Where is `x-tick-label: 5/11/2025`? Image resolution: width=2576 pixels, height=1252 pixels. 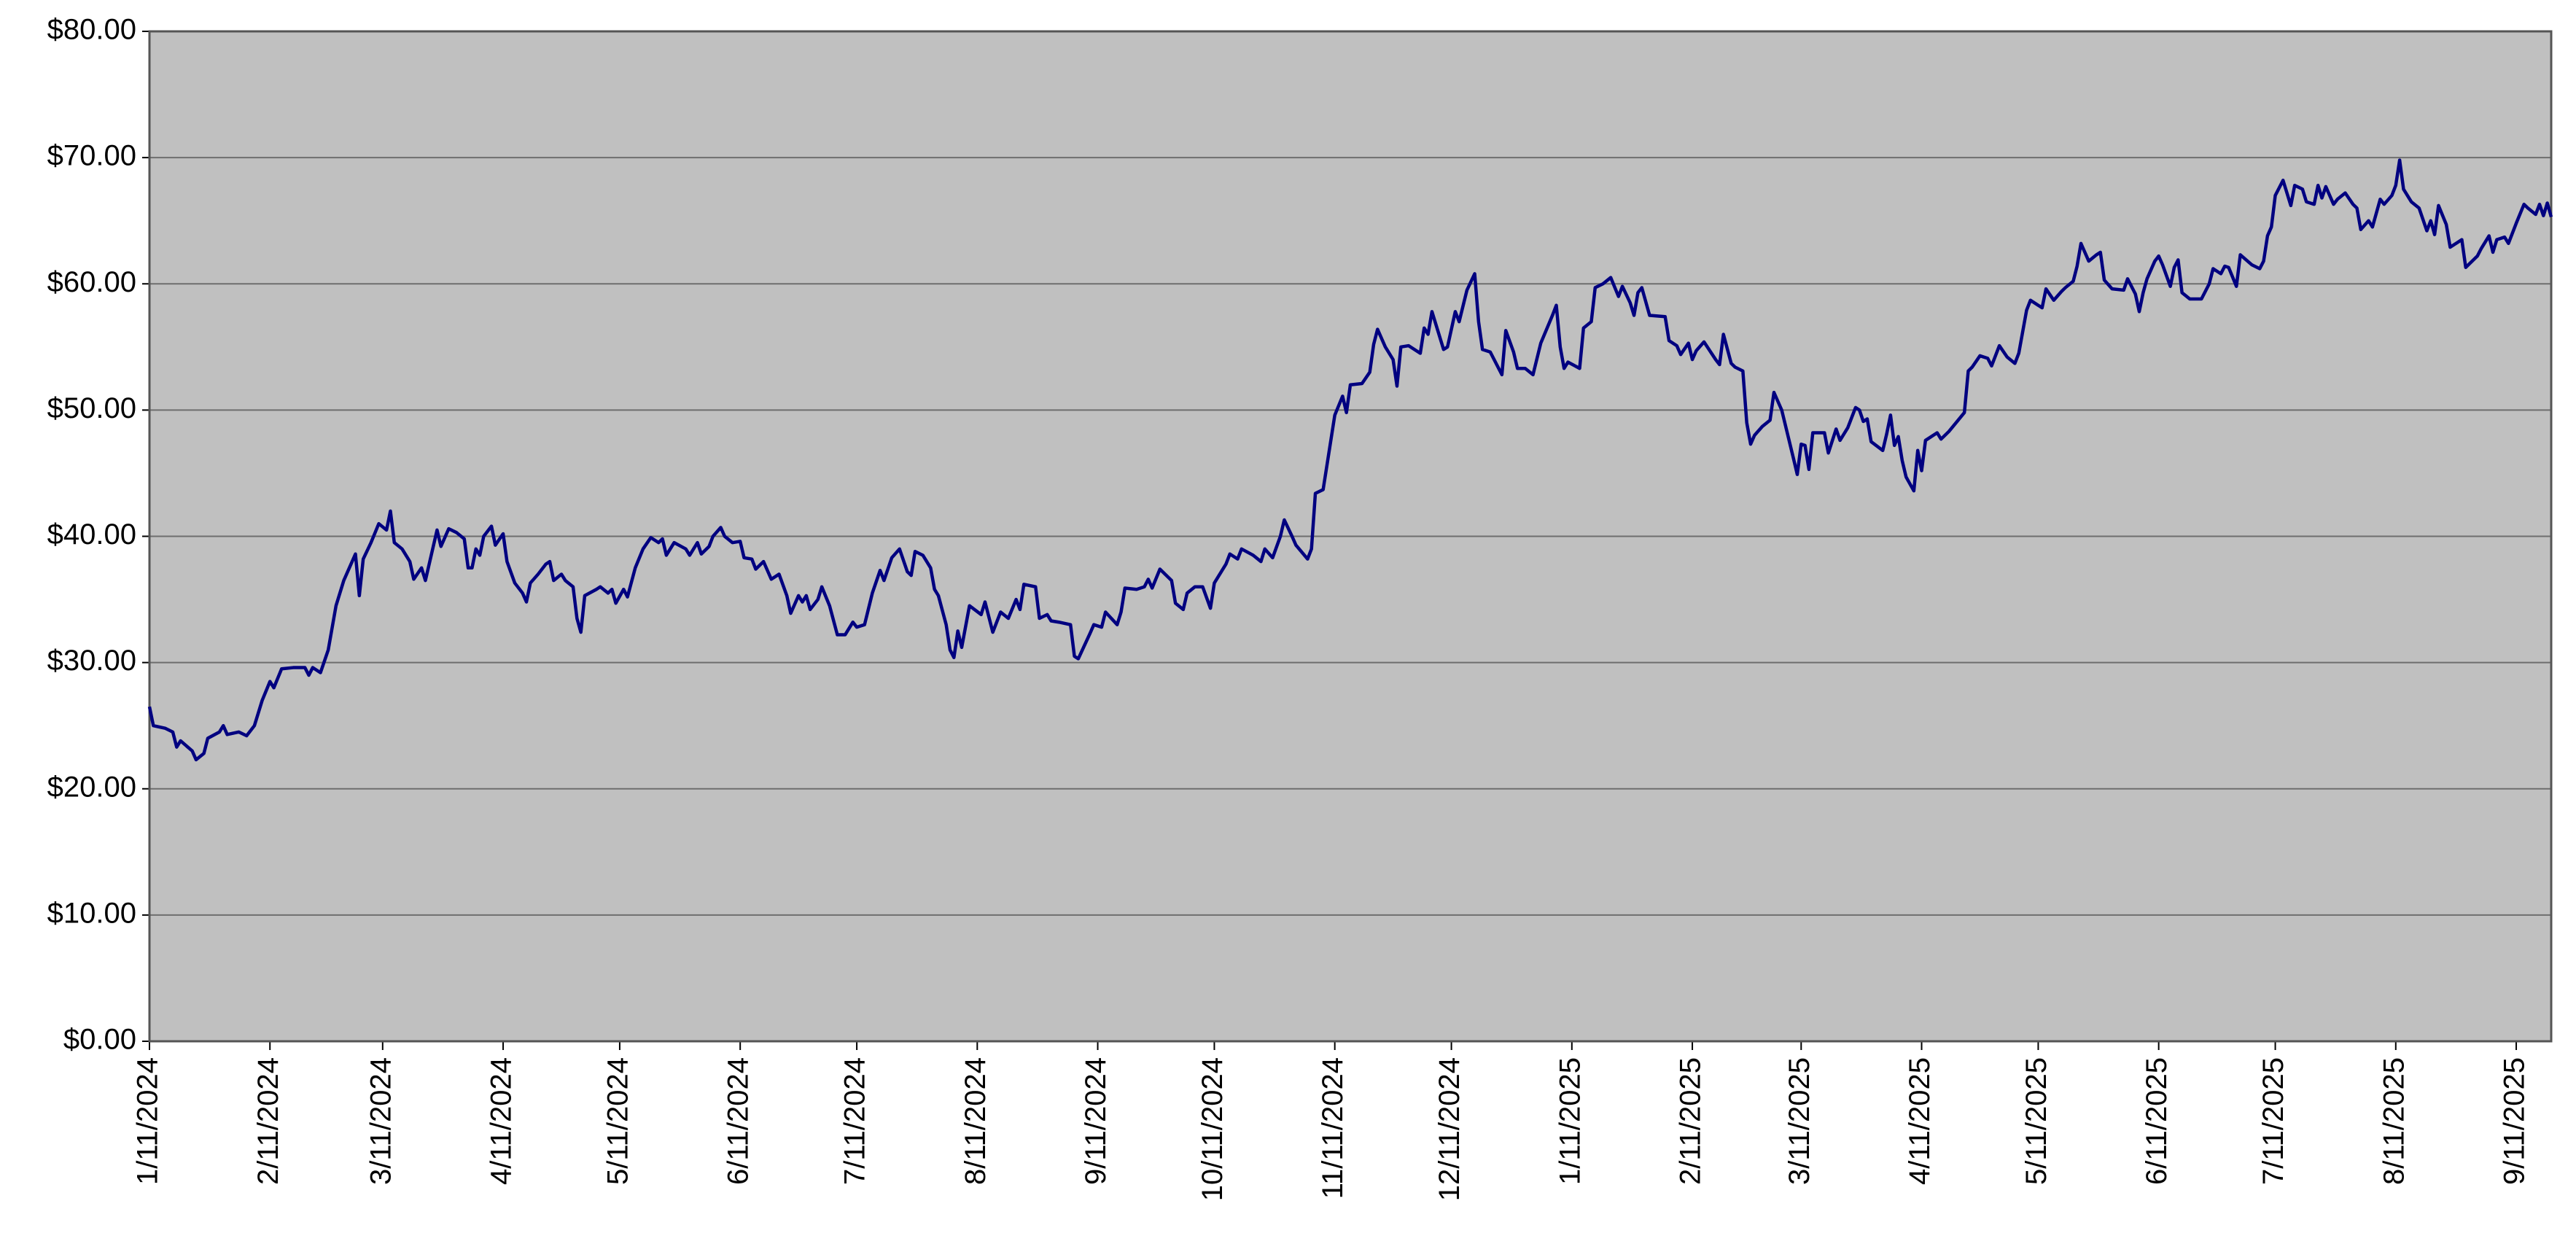 x-tick-label: 5/11/2025 is located at coordinates (2036, 1121).